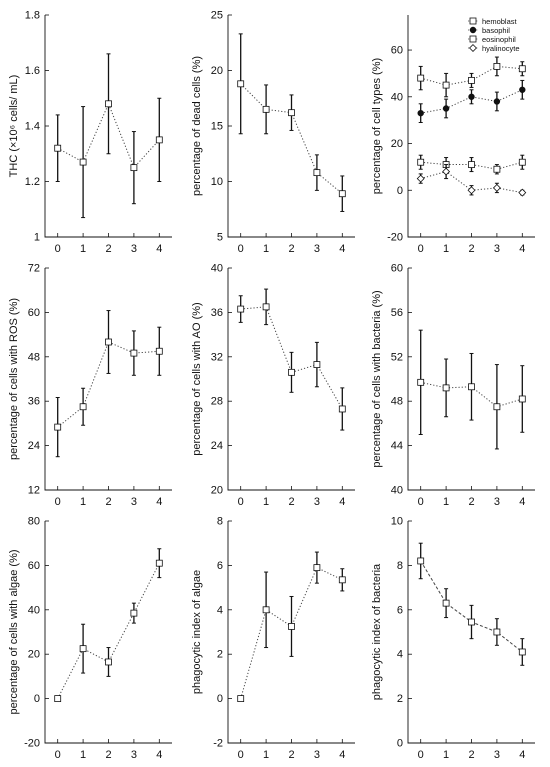  I want to click on y-tick-label: -2, so click(218, 744).